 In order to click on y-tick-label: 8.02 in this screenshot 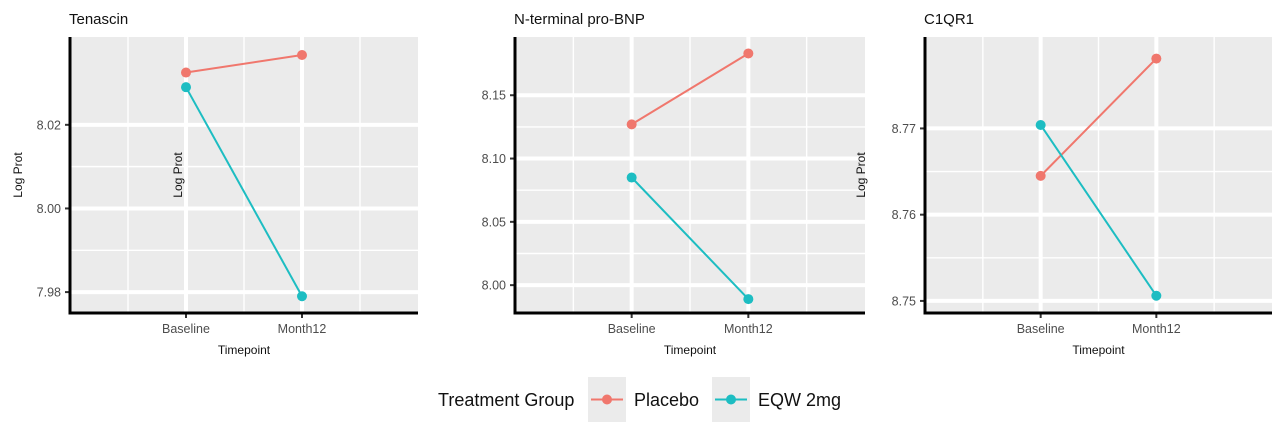, I will do `click(49, 125)`.